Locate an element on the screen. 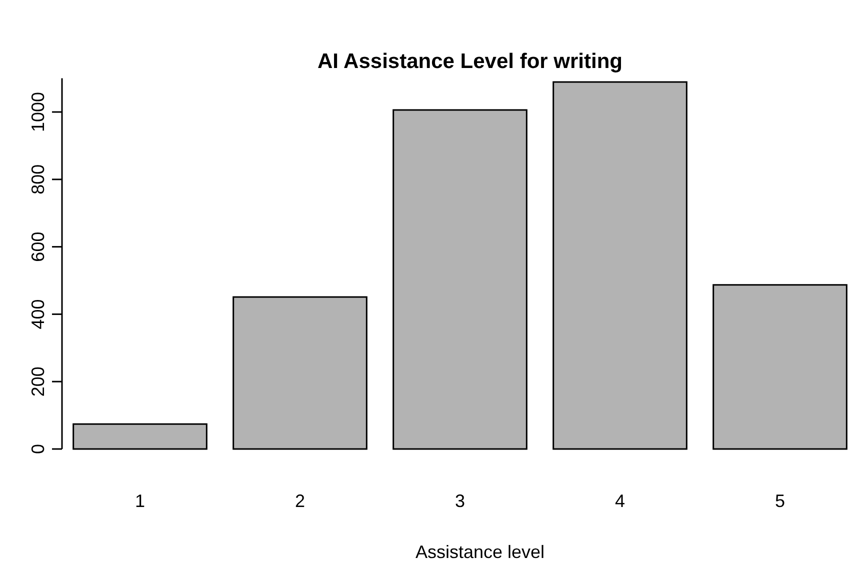 The height and width of the screenshot is (563, 863). chart-title: AI Assistance Level for writing is located at coordinates (470, 61).